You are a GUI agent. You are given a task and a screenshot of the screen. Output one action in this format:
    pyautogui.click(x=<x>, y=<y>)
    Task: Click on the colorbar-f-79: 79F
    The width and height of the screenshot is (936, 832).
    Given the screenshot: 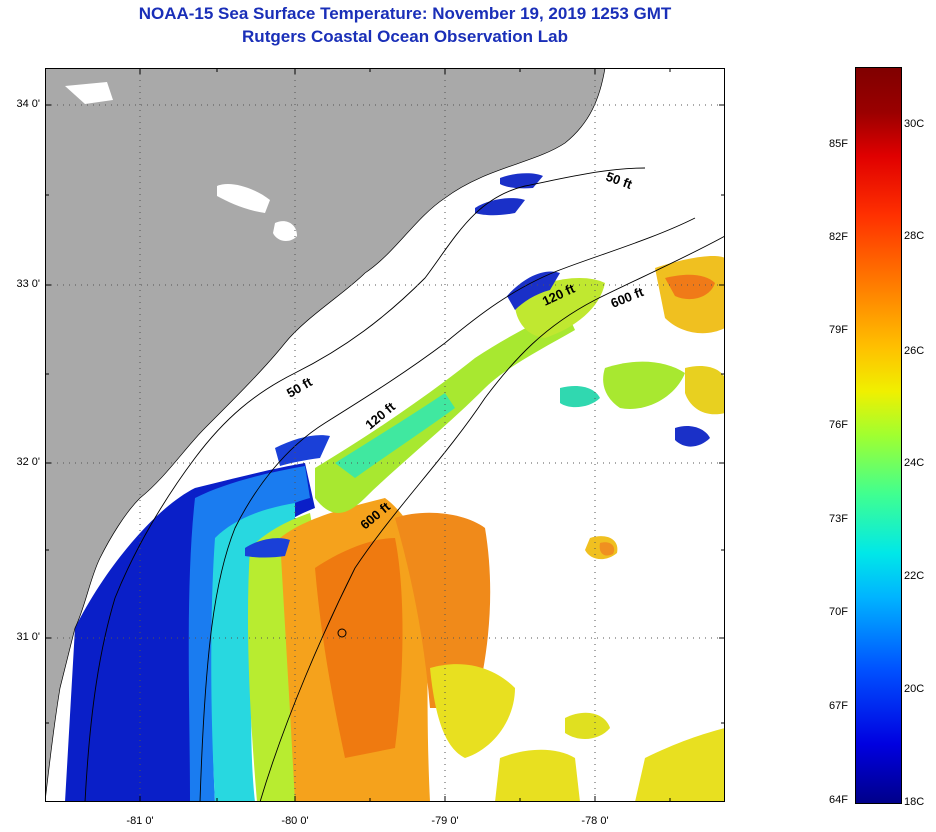 What is the action you would take?
    pyautogui.click(x=838, y=330)
    